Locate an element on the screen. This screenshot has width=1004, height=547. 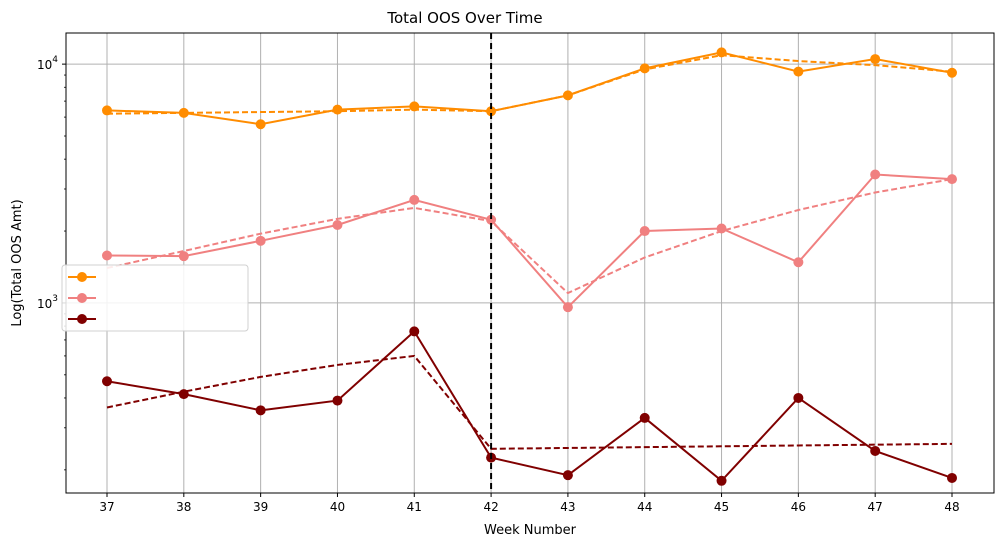
legend-box is located at coordinates (155, 298).